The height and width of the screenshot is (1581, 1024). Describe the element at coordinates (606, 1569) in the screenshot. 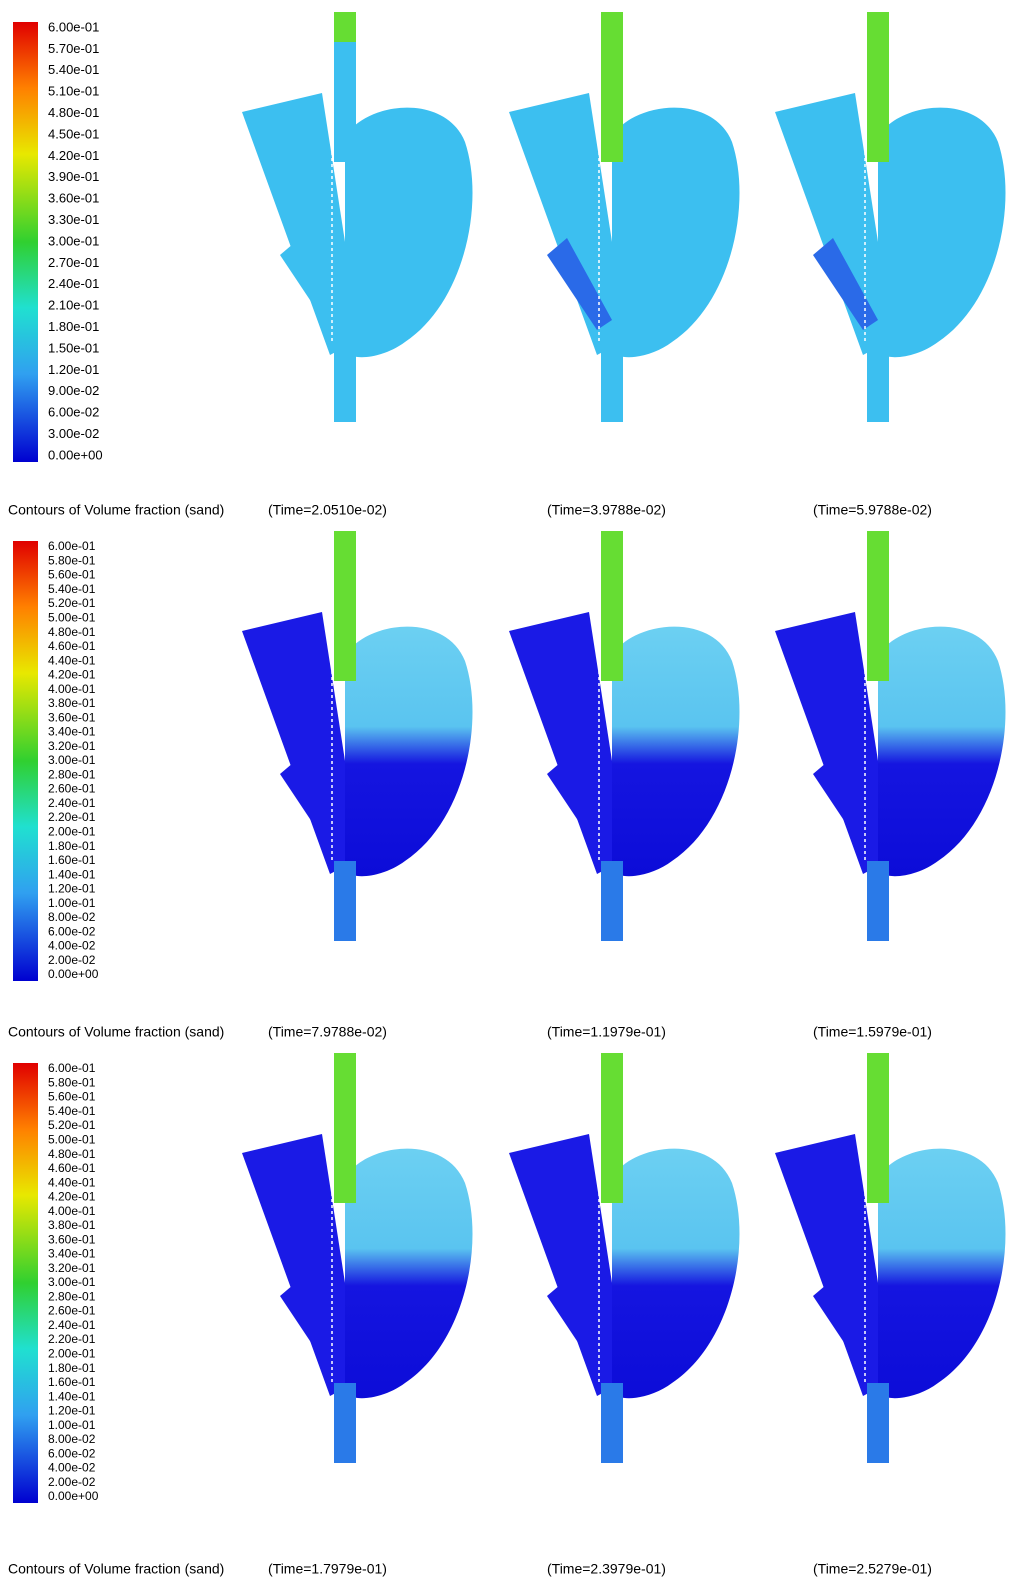

I see `time-label: (Time=2.3979e-01)` at that location.